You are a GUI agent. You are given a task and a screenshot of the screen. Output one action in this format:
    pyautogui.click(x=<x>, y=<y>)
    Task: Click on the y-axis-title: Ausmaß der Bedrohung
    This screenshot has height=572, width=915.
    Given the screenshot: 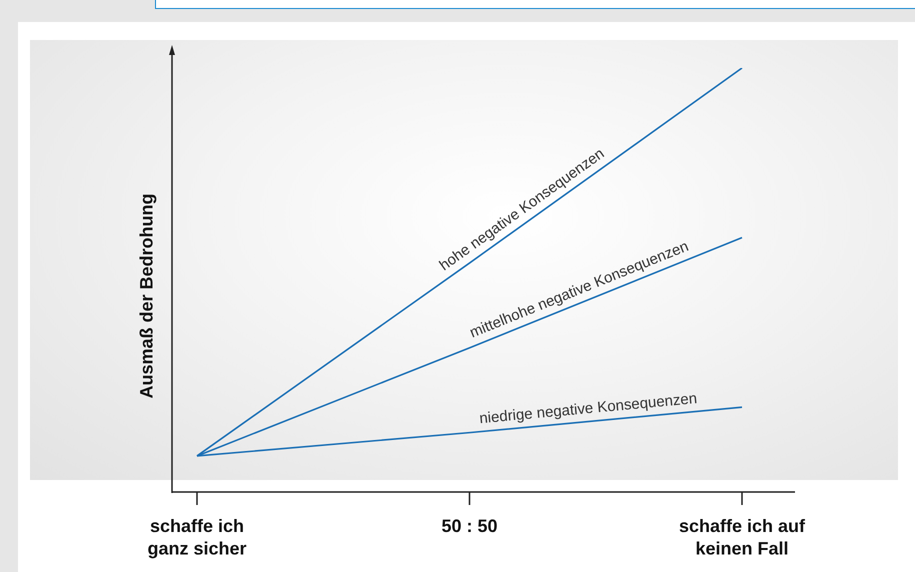 What is the action you would take?
    pyautogui.click(x=147, y=296)
    